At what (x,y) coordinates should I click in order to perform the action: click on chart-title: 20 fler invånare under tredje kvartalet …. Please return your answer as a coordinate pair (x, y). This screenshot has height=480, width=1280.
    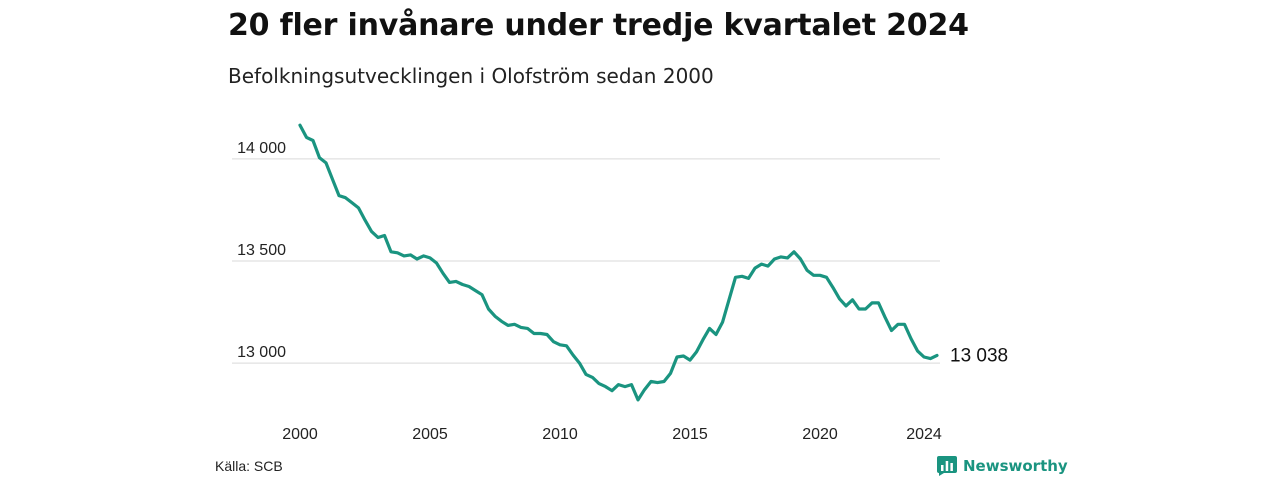
    Looking at the image, I should click on (598, 25).